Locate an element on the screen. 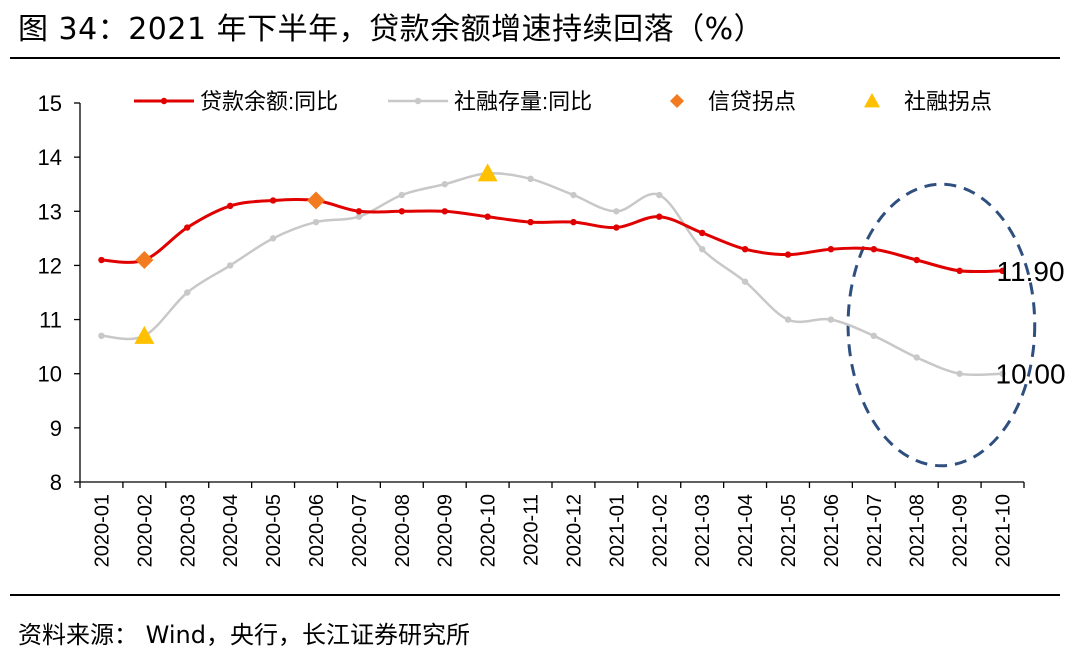 The image size is (1074, 670). y-tick-label: 11 is located at coordinates (50, 320).